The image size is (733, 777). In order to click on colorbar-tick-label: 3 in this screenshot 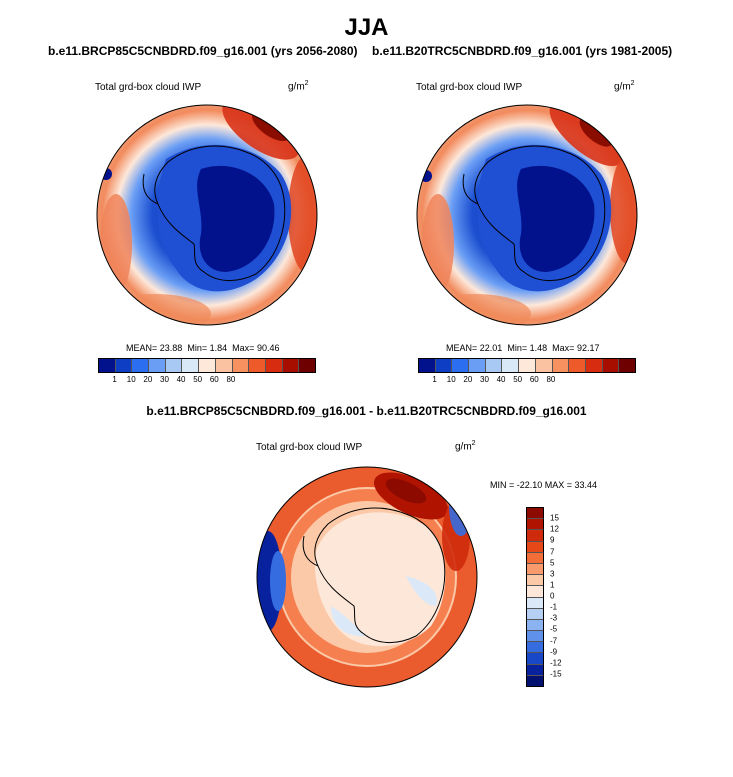, I will do `click(552, 574)`.